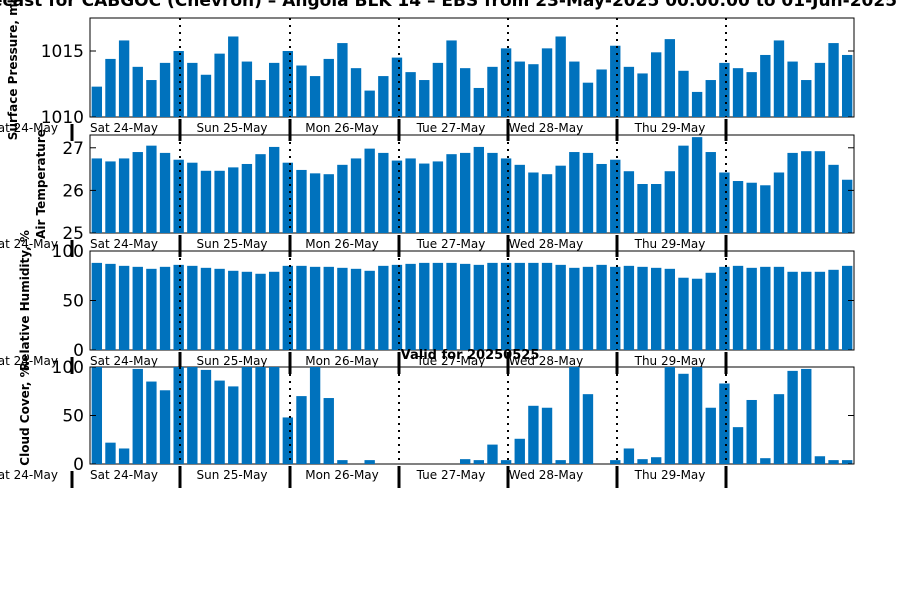 The height and width of the screenshot is (600, 900). What do you see at coordinates (342, 244) in the screenshot?
I see `x-day-label: Mon 26-May` at bounding box center [342, 244].